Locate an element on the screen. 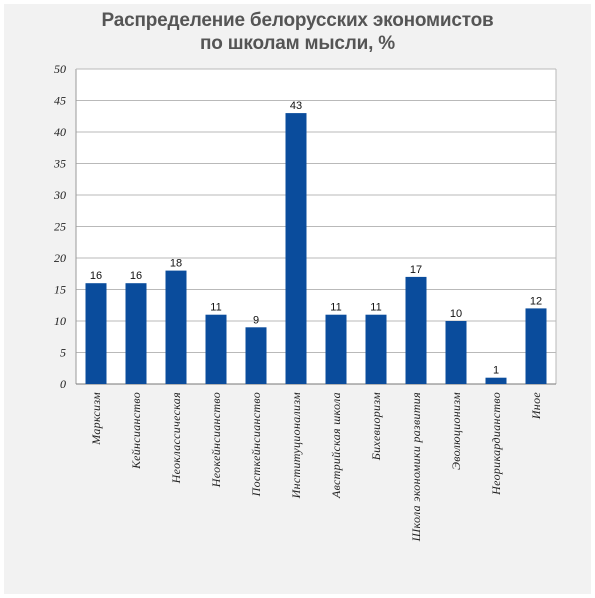 The height and width of the screenshot is (598, 595). x-tick-label: Школа экономики развития is located at coordinates (416, 467).